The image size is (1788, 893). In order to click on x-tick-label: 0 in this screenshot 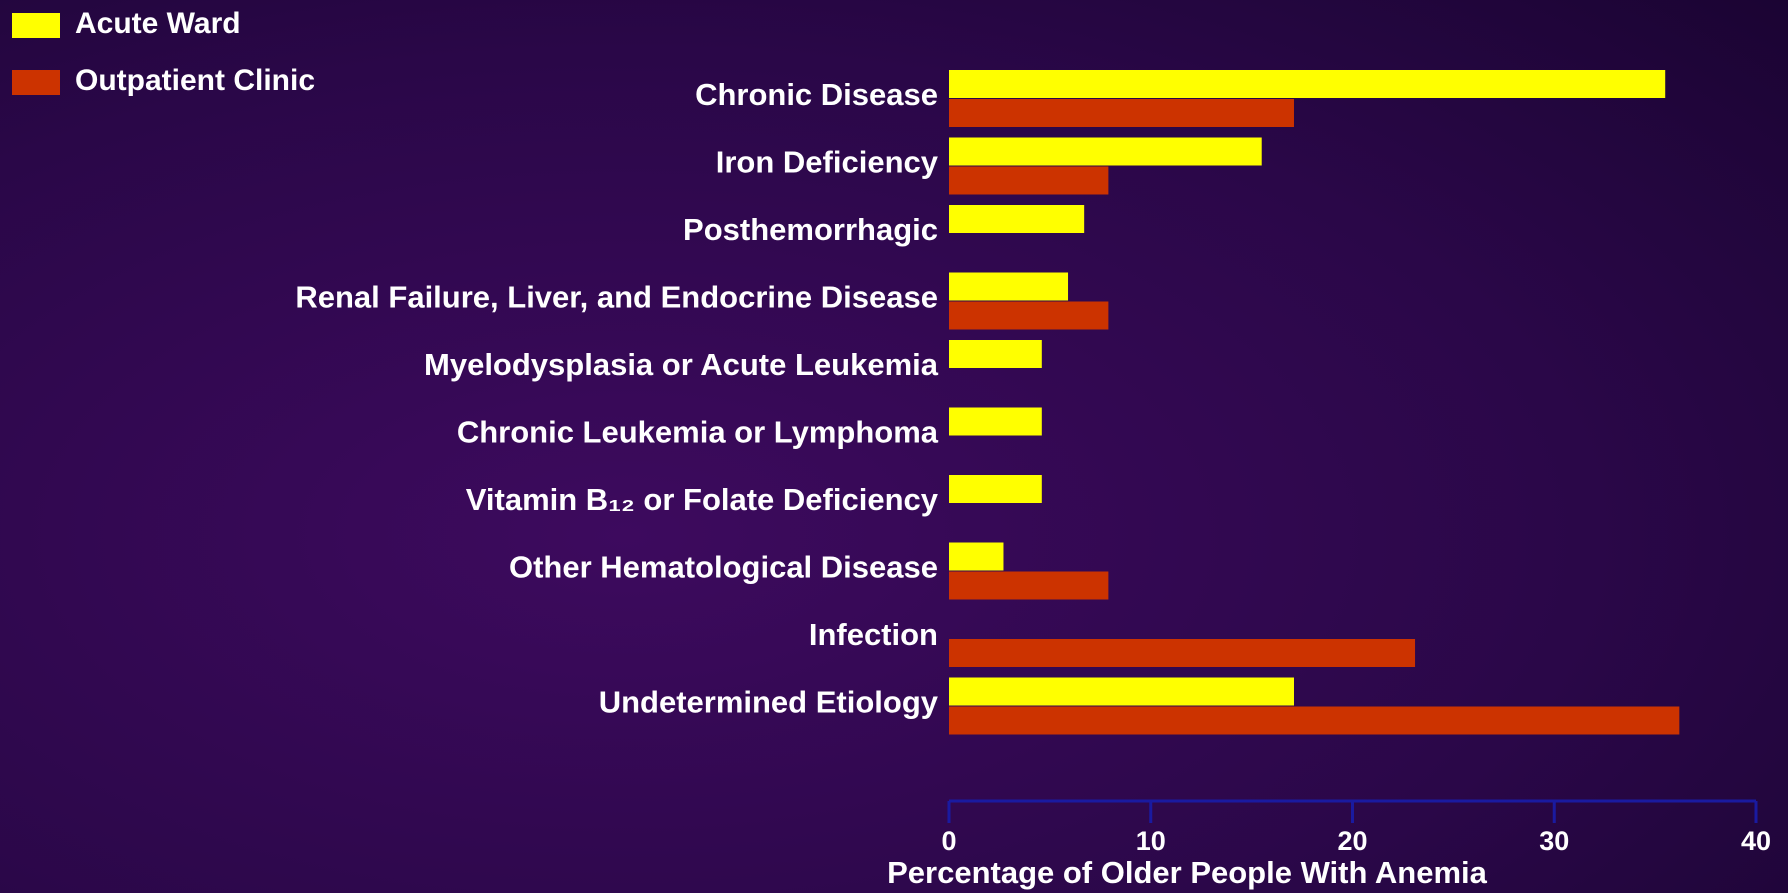, I will do `click(948, 841)`.